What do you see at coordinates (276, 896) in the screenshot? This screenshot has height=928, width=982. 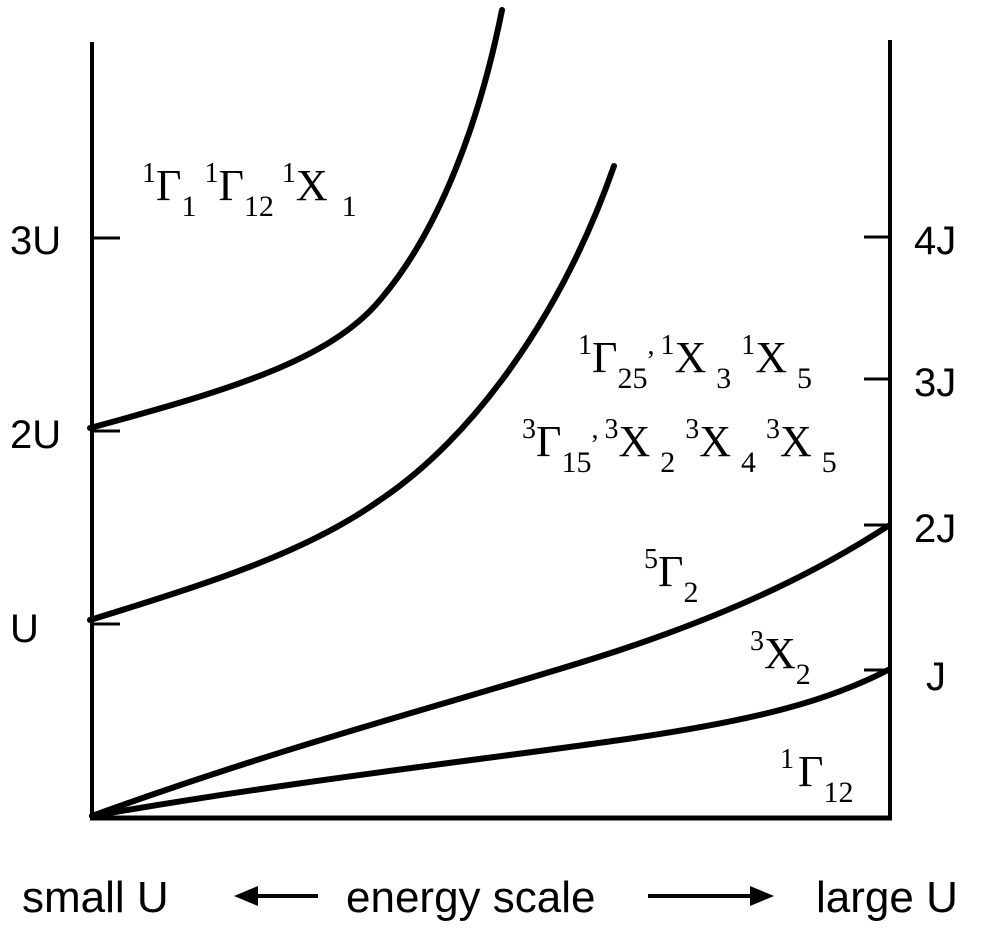 I see `arrow-left-icon` at bounding box center [276, 896].